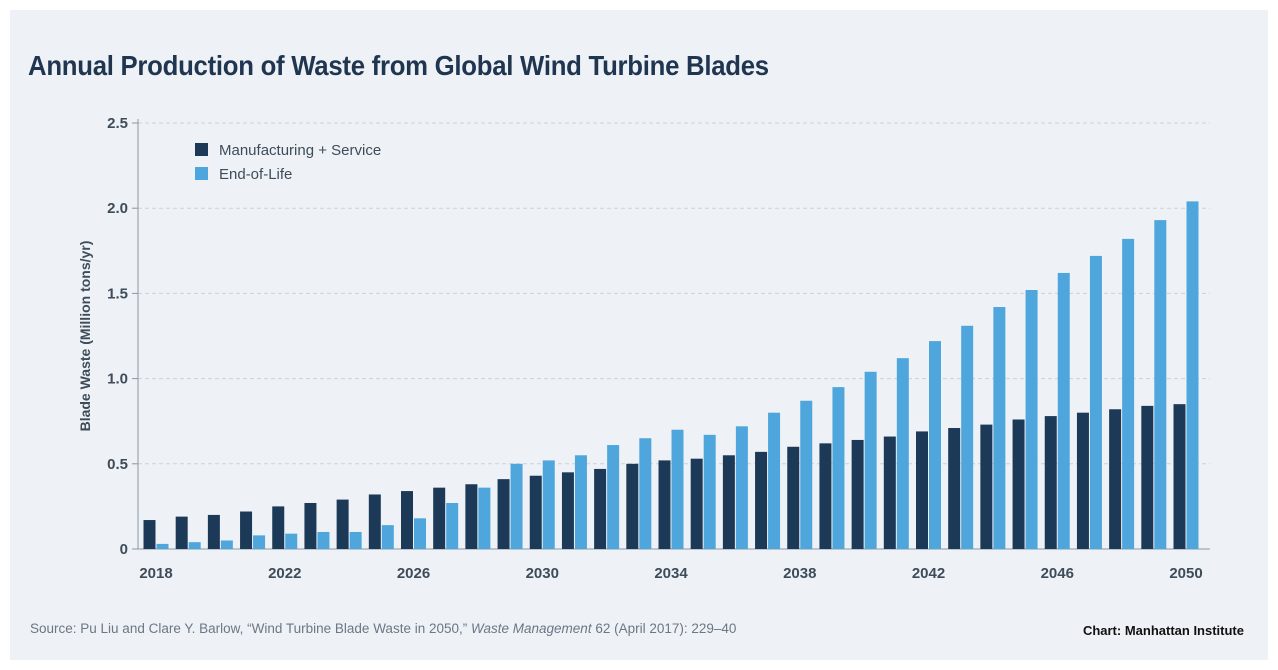 This screenshot has width=1278, height=670. I want to click on bar-end-of-life-2028, so click(484, 518).